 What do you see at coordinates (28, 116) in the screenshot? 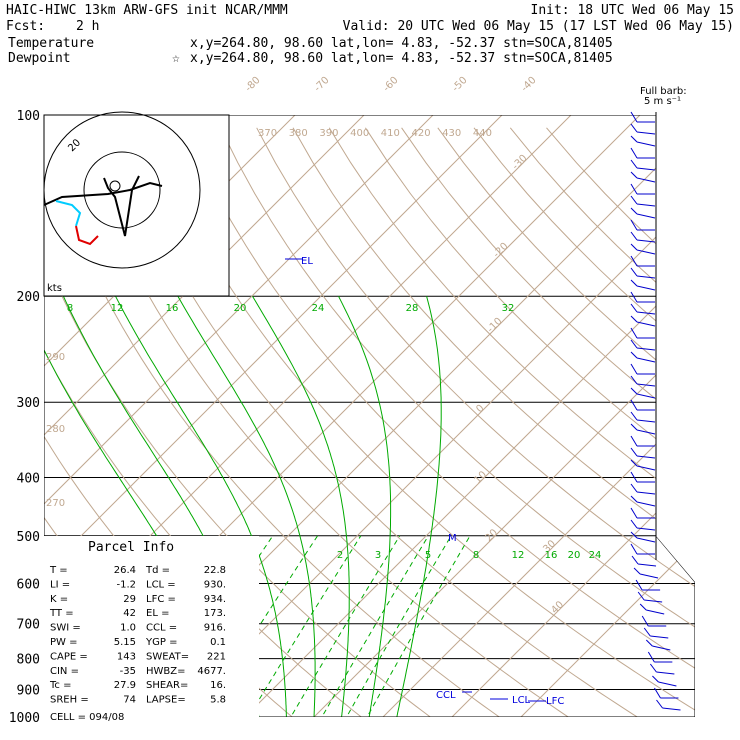
I see `pressure-label: 100` at bounding box center [28, 116].